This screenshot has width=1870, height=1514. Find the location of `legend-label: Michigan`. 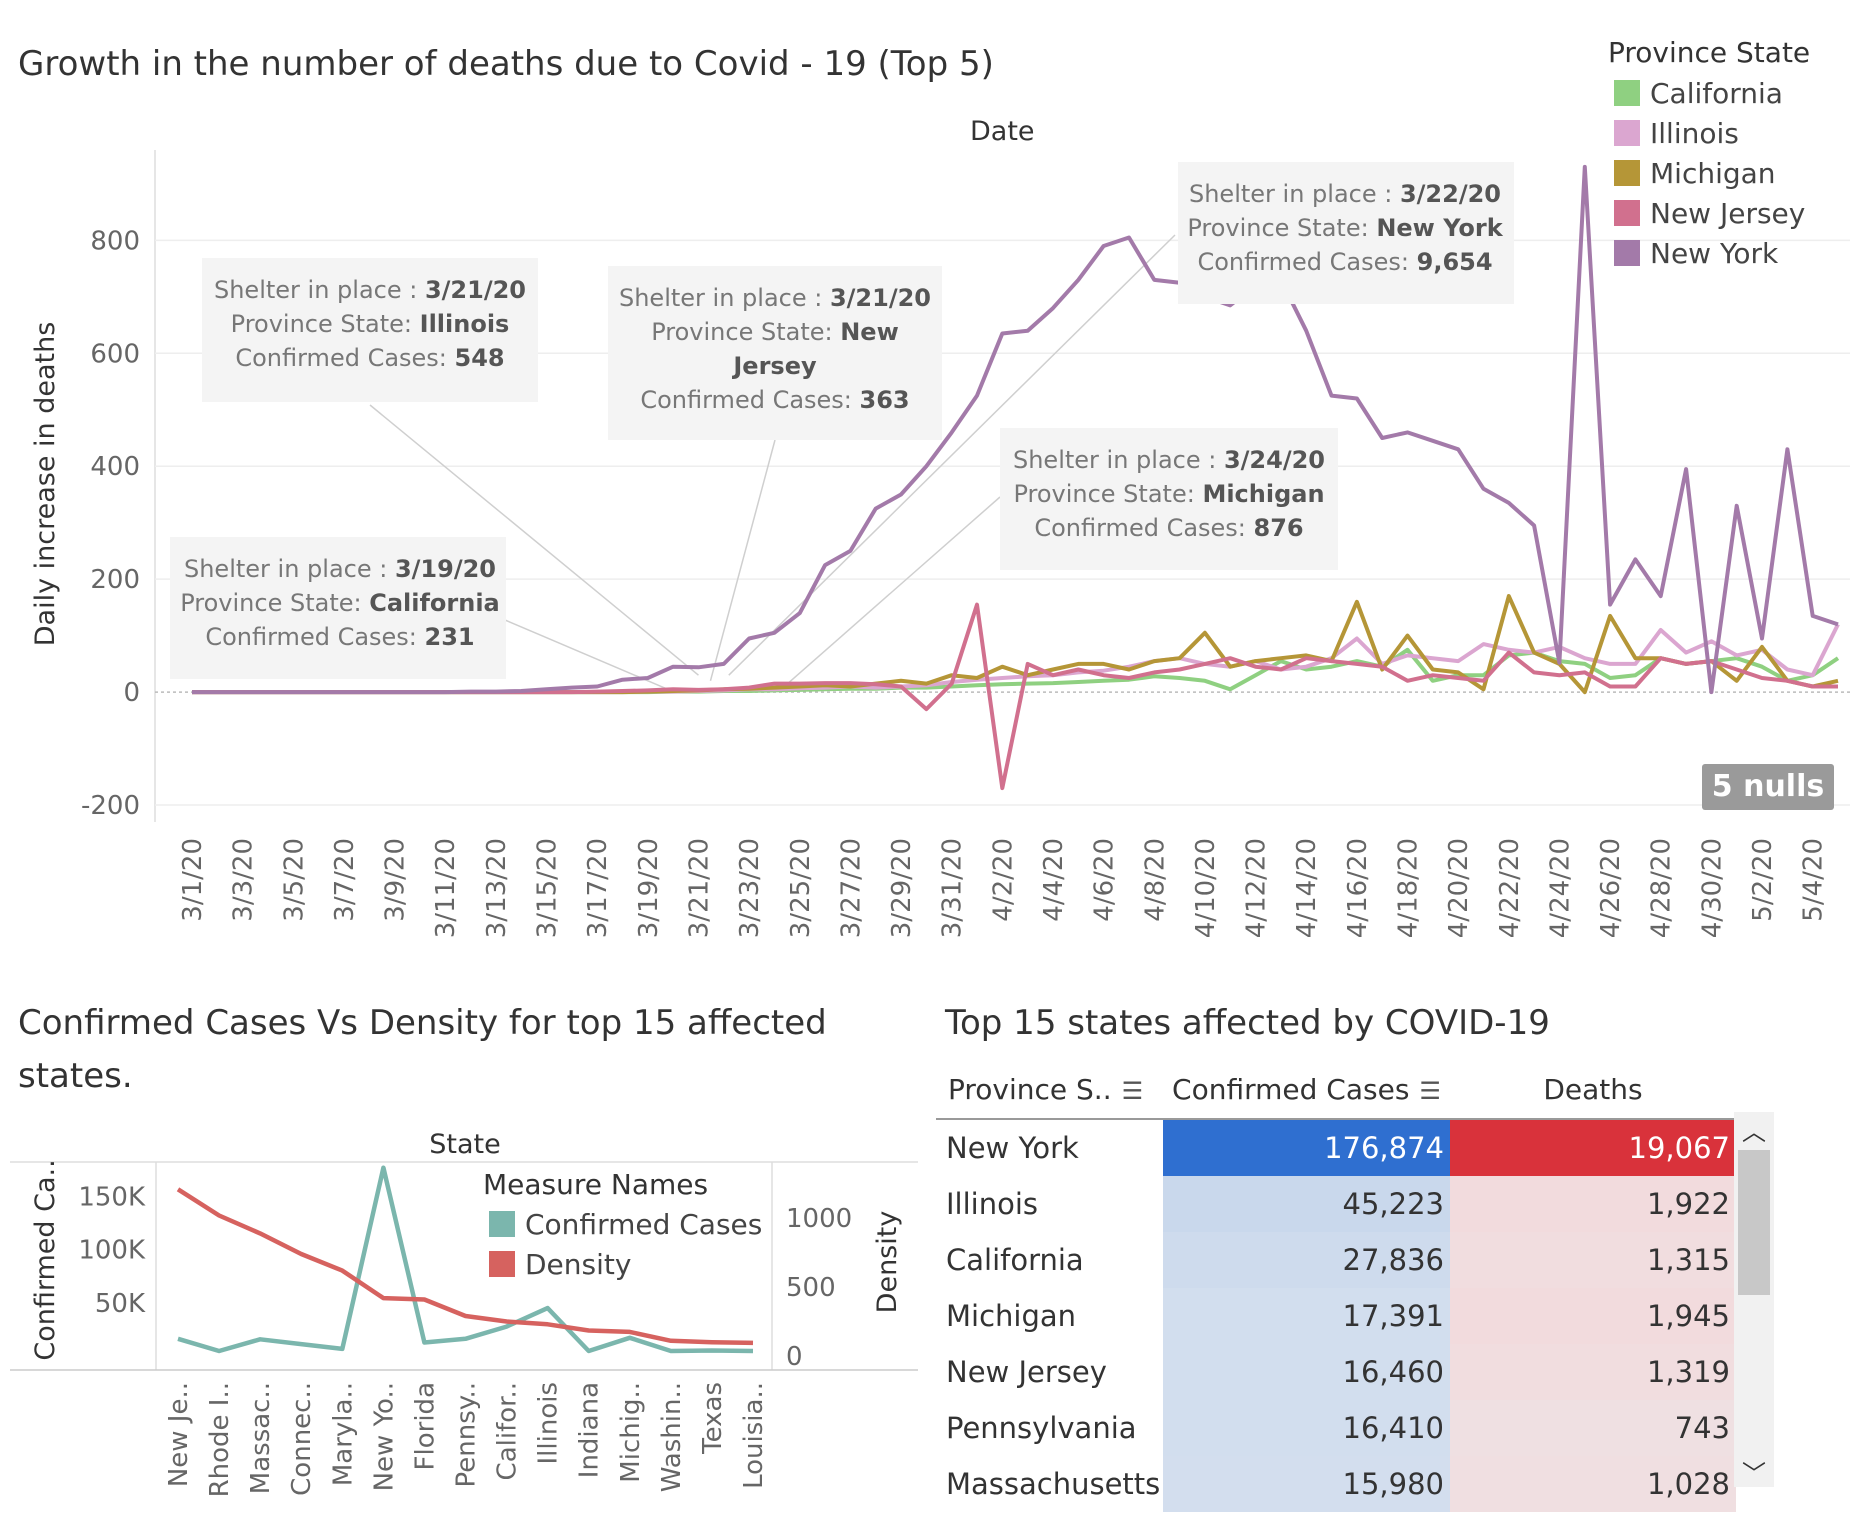

legend-label: Michigan is located at coordinates (1713, 173).